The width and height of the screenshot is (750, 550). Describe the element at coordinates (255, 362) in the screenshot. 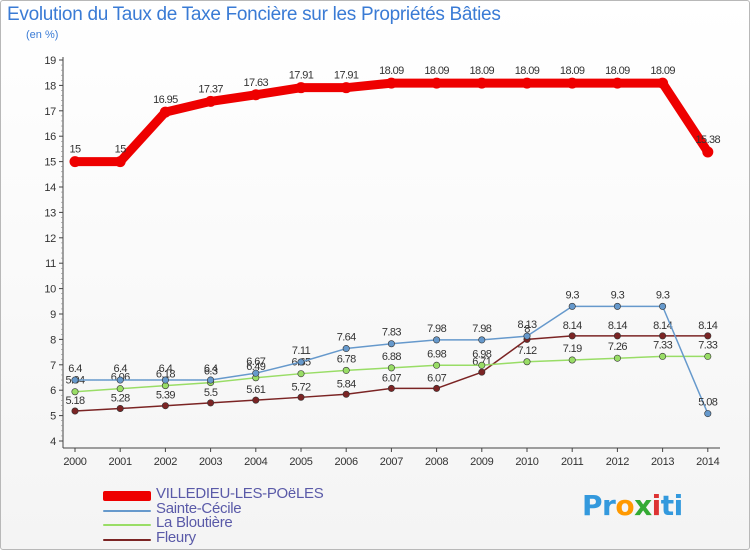

I see `data-label: 6.67` at that location.